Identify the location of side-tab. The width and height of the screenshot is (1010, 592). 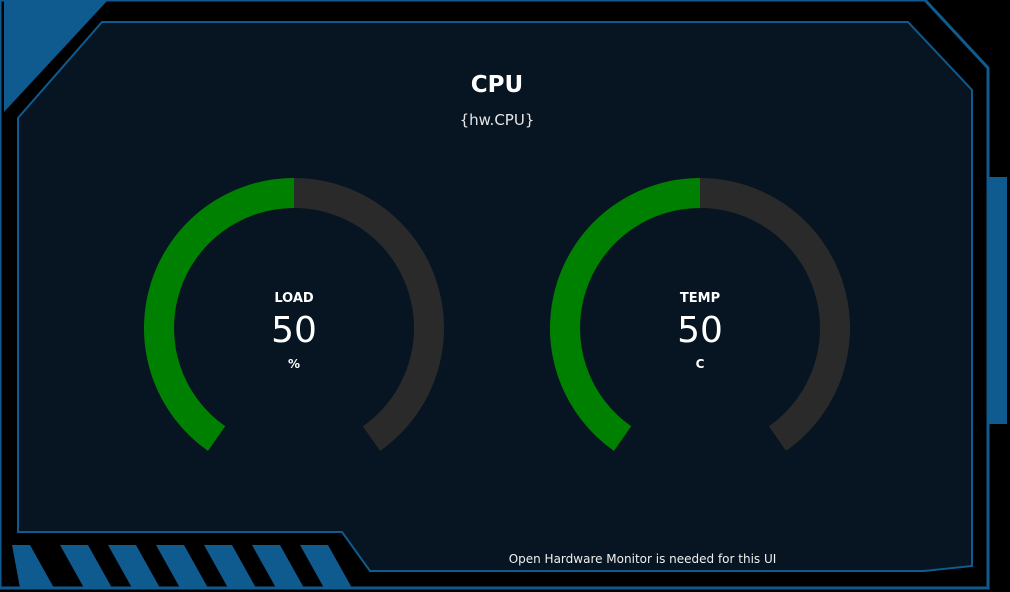
(998, 300).